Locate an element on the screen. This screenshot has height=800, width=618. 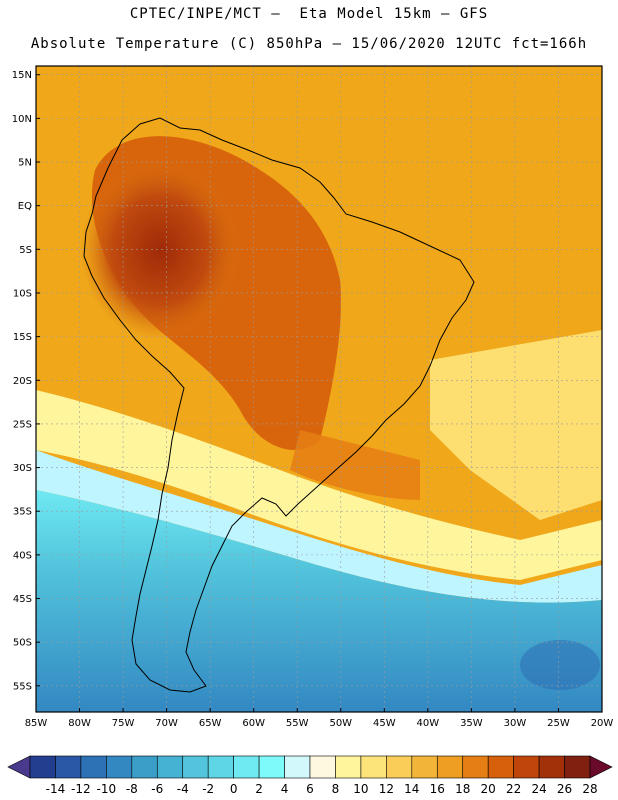
colorbar-label: 8 is located at coordinates (336, 789).